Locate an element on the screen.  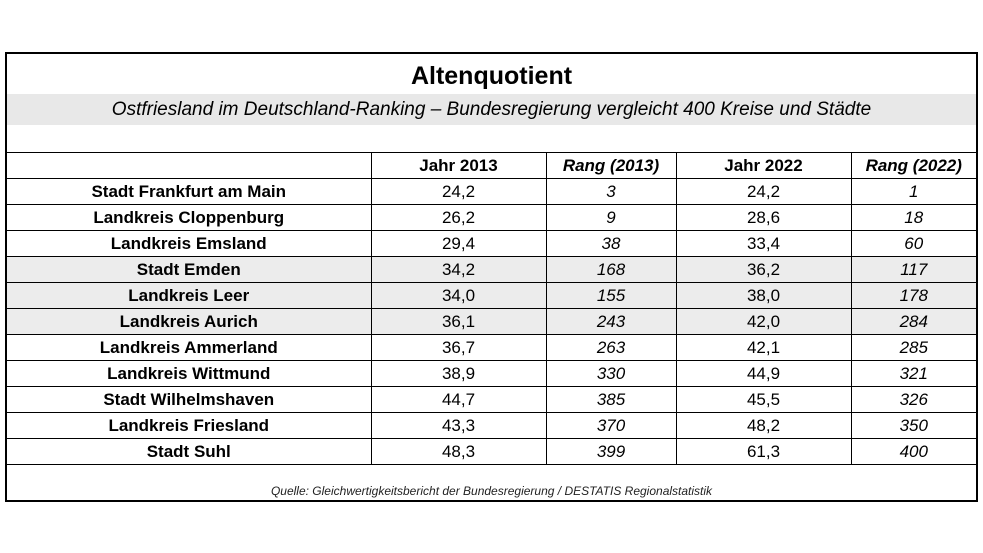
rank-2022: 321 is located at coordinates (913, 373).